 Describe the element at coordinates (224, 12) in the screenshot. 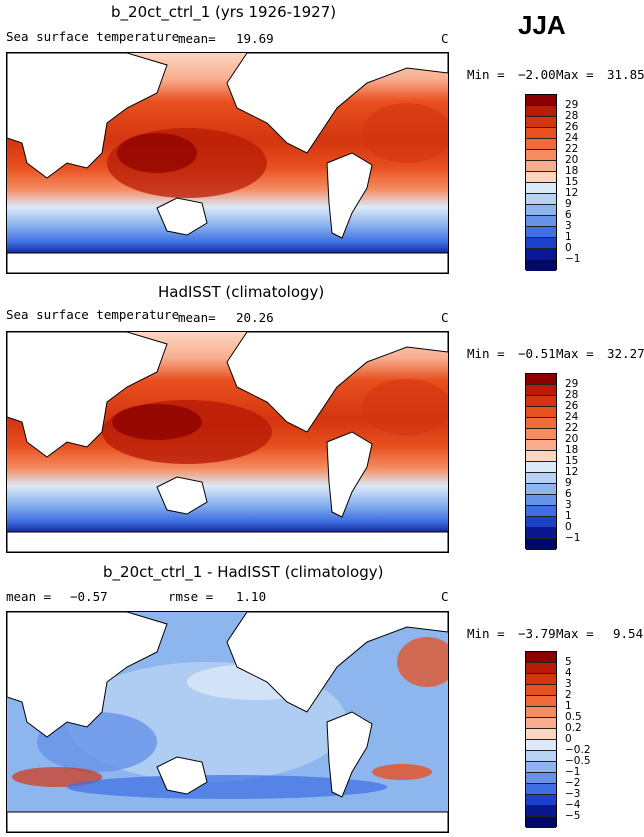

I see `panel-title: b_20ct_ctrl_1 (yrs 1926-1927)` at that location.